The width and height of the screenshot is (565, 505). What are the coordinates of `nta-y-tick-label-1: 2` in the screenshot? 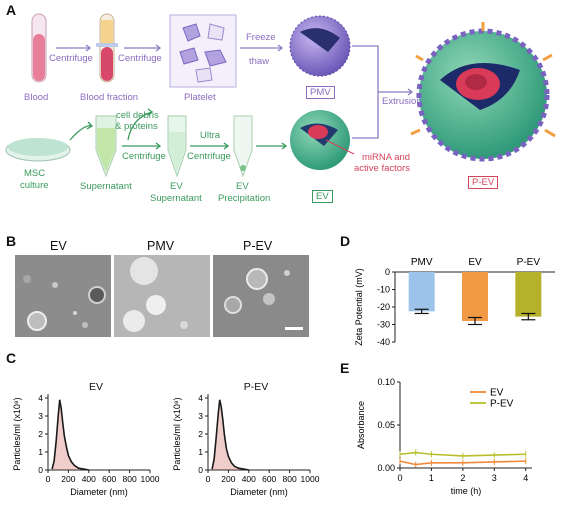 It's located at (200, 434).